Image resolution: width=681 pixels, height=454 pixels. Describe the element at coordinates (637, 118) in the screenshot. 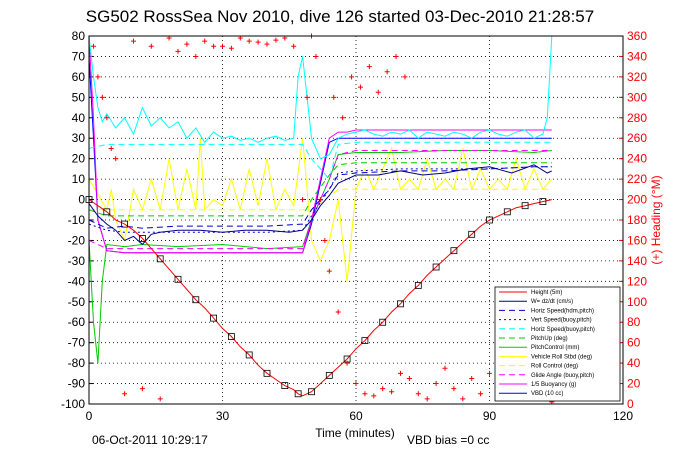

I see `y2-tick-label: 280` at that location.